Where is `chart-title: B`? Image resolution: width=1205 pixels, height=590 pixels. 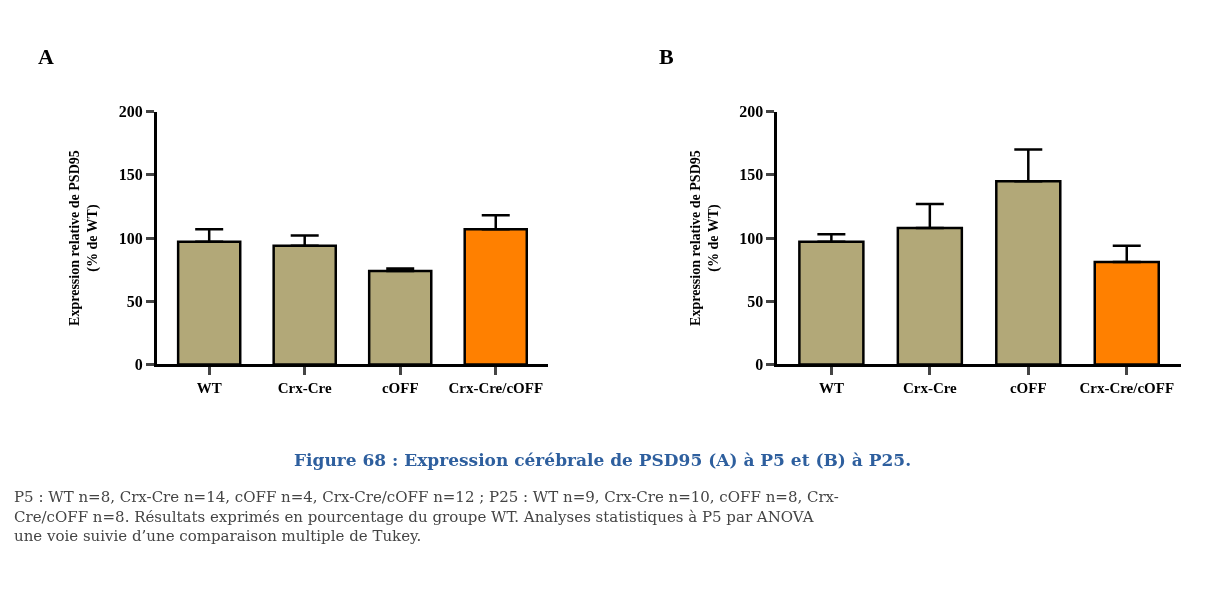
chart-title: B is located at coordinates (666, 56).